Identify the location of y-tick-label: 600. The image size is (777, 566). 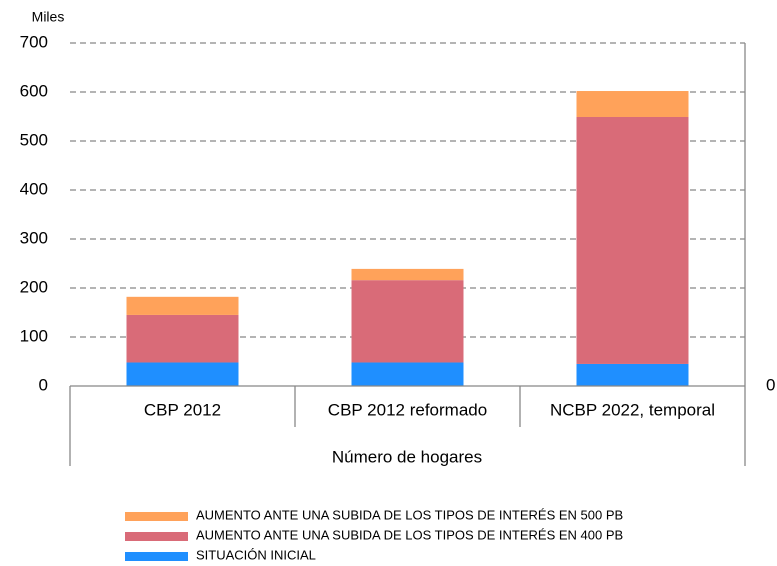
(34, 90).